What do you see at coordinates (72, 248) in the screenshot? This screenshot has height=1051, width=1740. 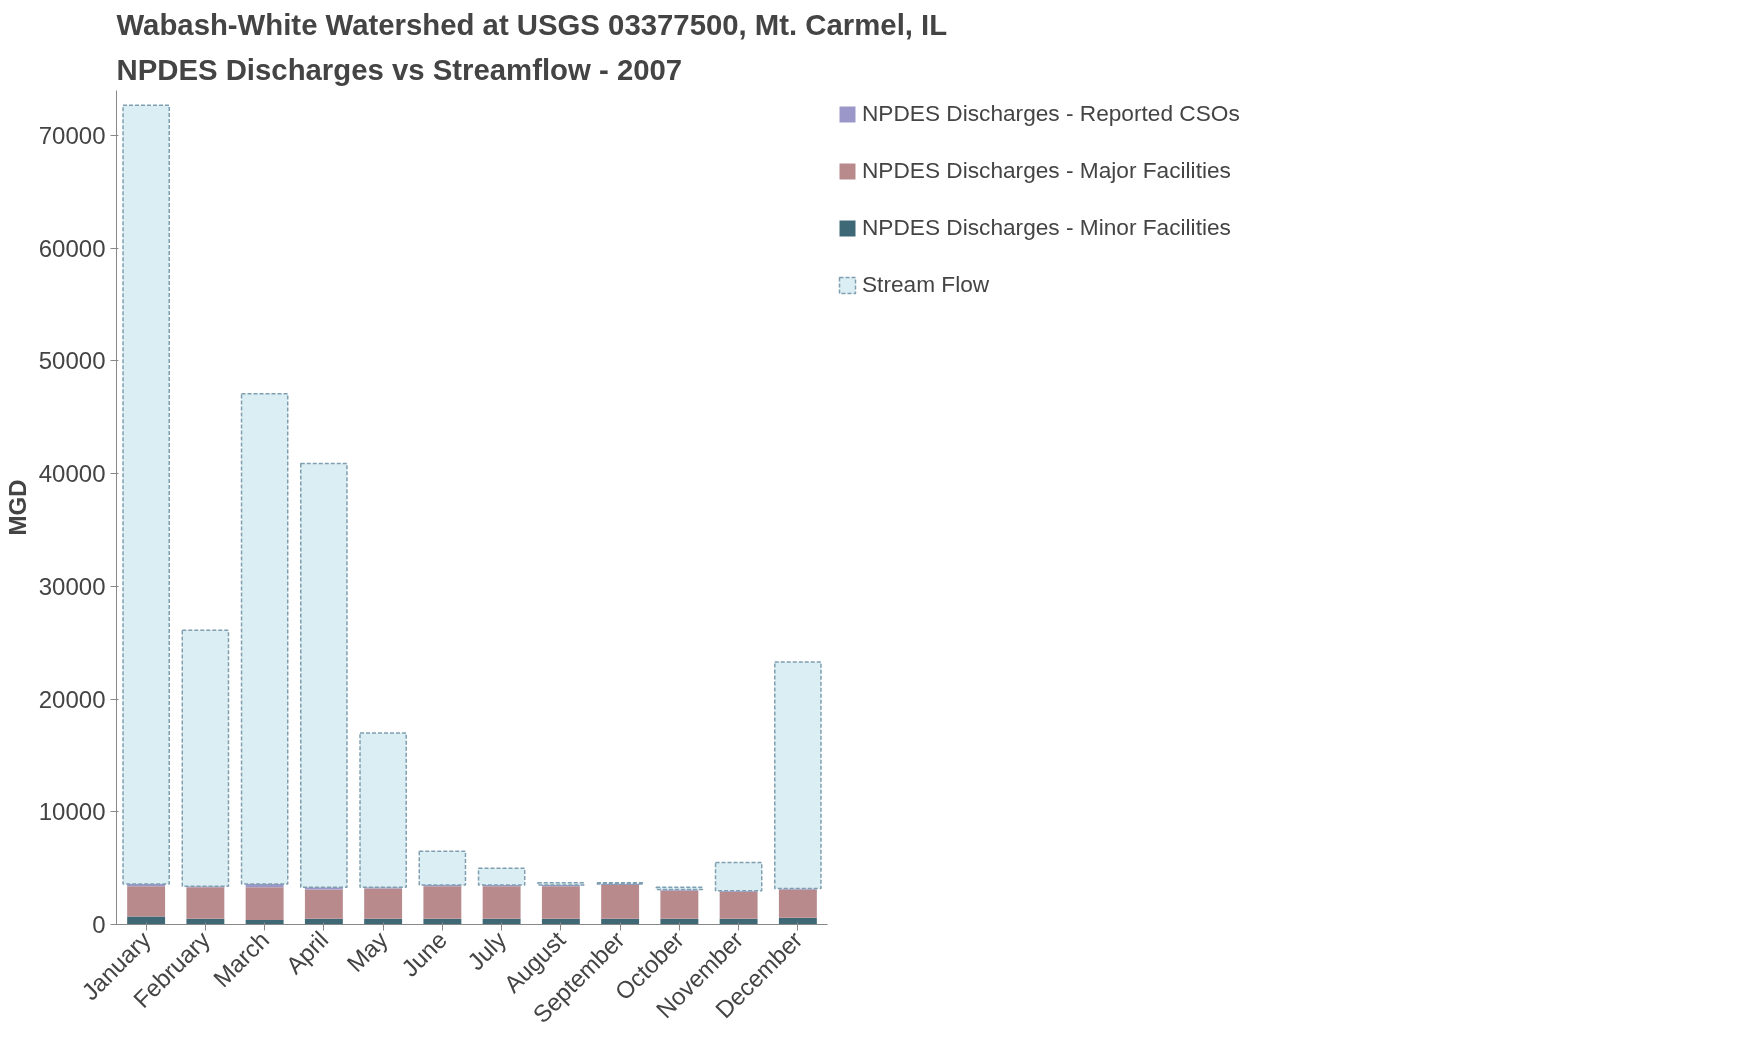 I see `y-tick-label: 60000` at bounding box center [72, 248].